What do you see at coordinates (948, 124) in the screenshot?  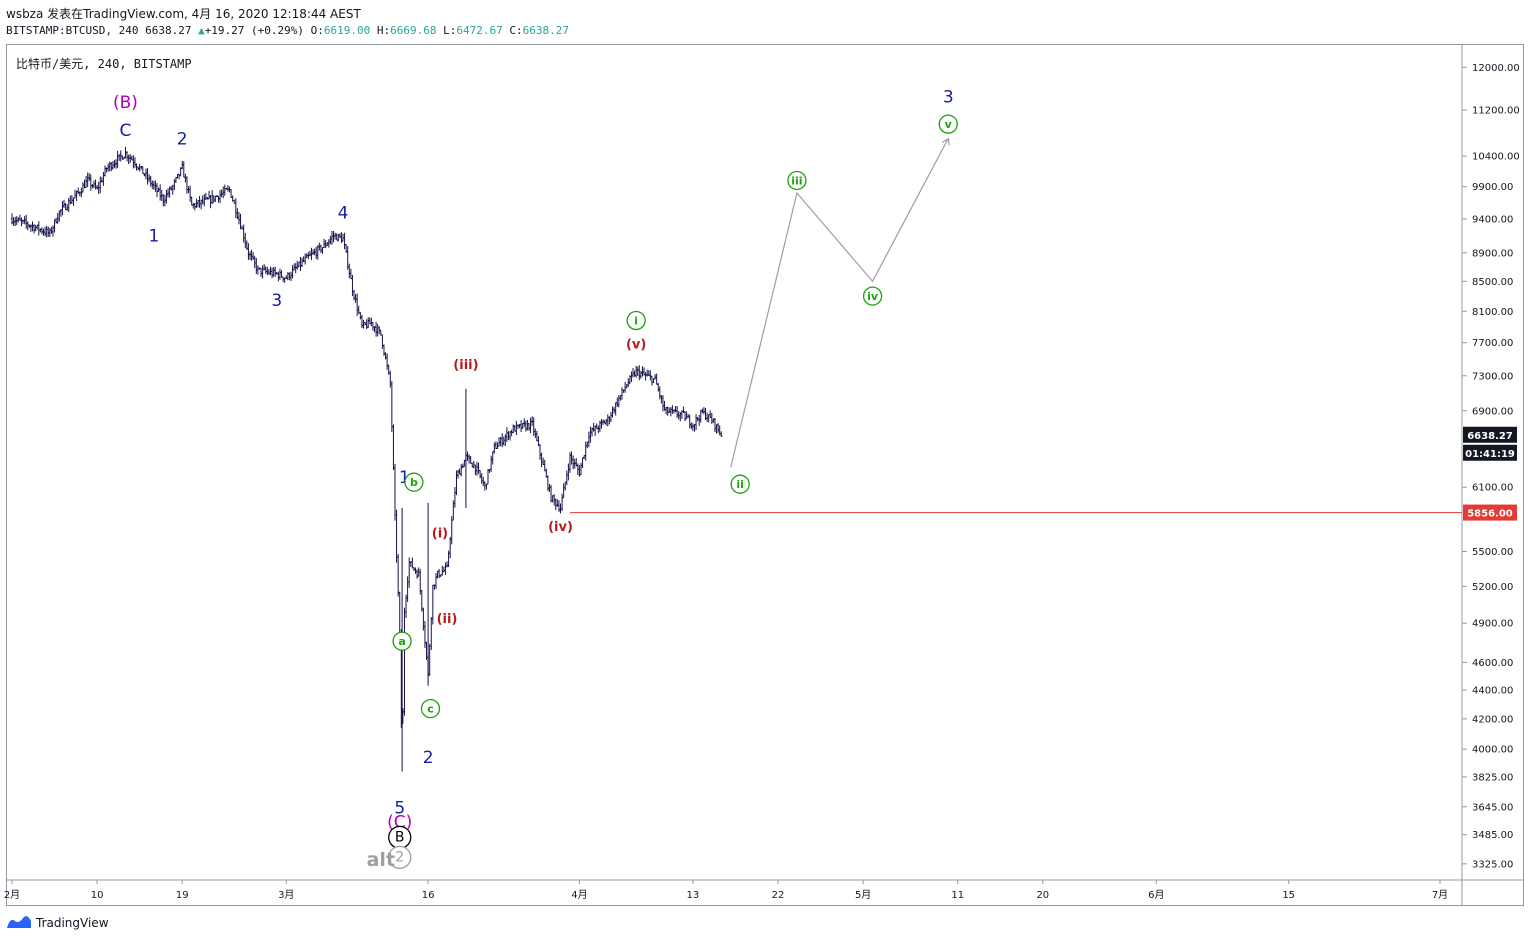 I see `wave-label: v` at bounding box center [948, 124].